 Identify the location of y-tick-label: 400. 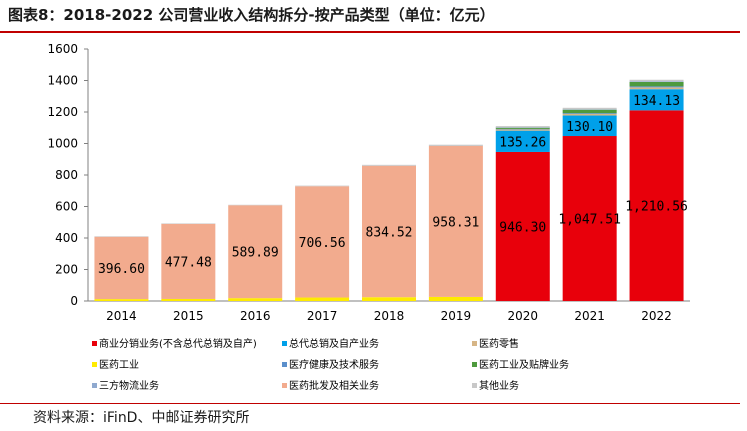
(66, 238).